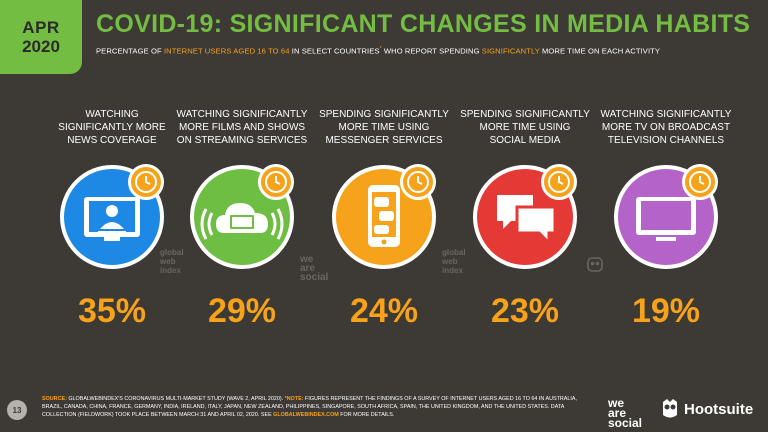 The width and height of the screenshot is (768, 432). What do you see at coordinates (525, 140) in the screenshot?
I see `label-line: SOCIAL MEDIA` at bounding box center [525, 140].